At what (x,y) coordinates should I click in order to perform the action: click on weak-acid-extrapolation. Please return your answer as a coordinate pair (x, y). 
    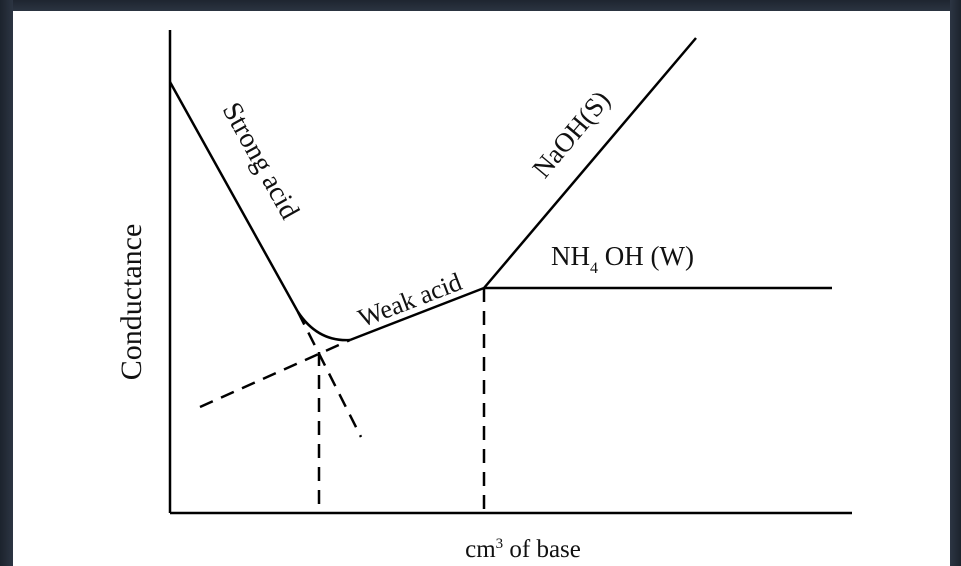
    Looking at the image, I should click on (275, 373).